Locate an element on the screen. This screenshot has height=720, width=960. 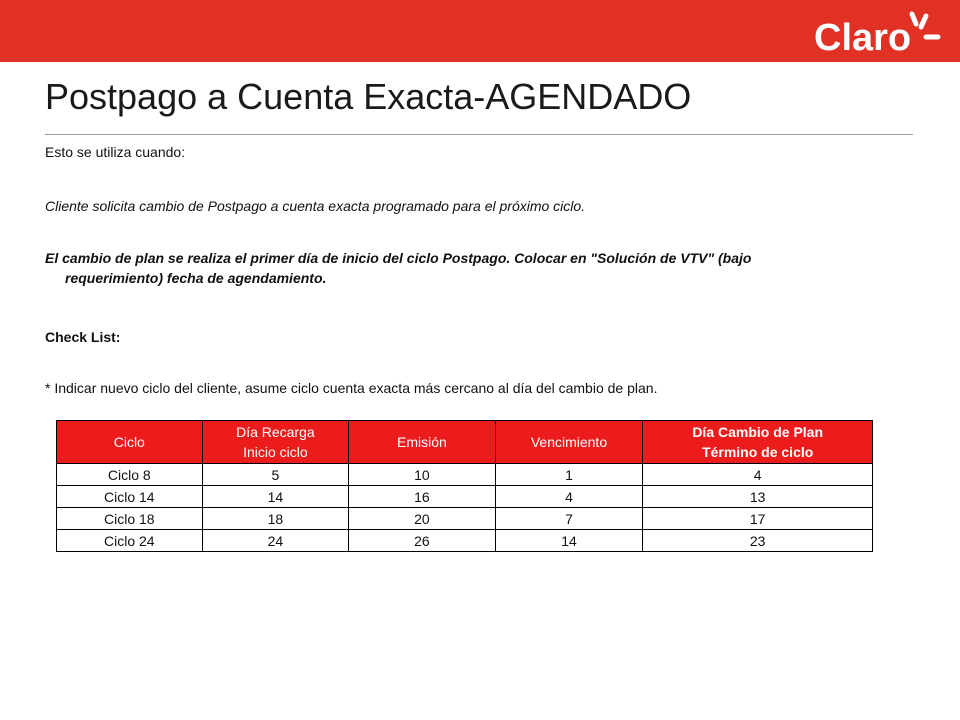
header-dia-cambio-line1: Día Cambio de Plan is located at coordinates (758, 432).